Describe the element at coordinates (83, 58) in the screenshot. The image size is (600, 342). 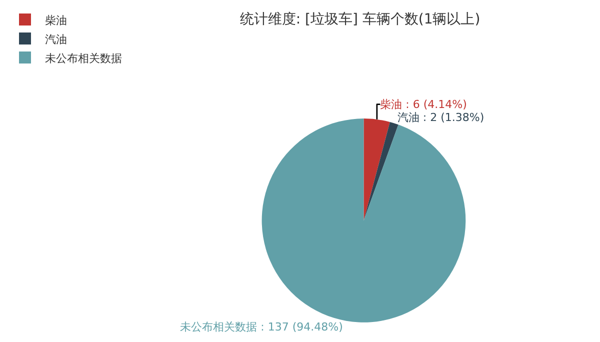
I see `legend-label: 未公布相关数据` at that location.